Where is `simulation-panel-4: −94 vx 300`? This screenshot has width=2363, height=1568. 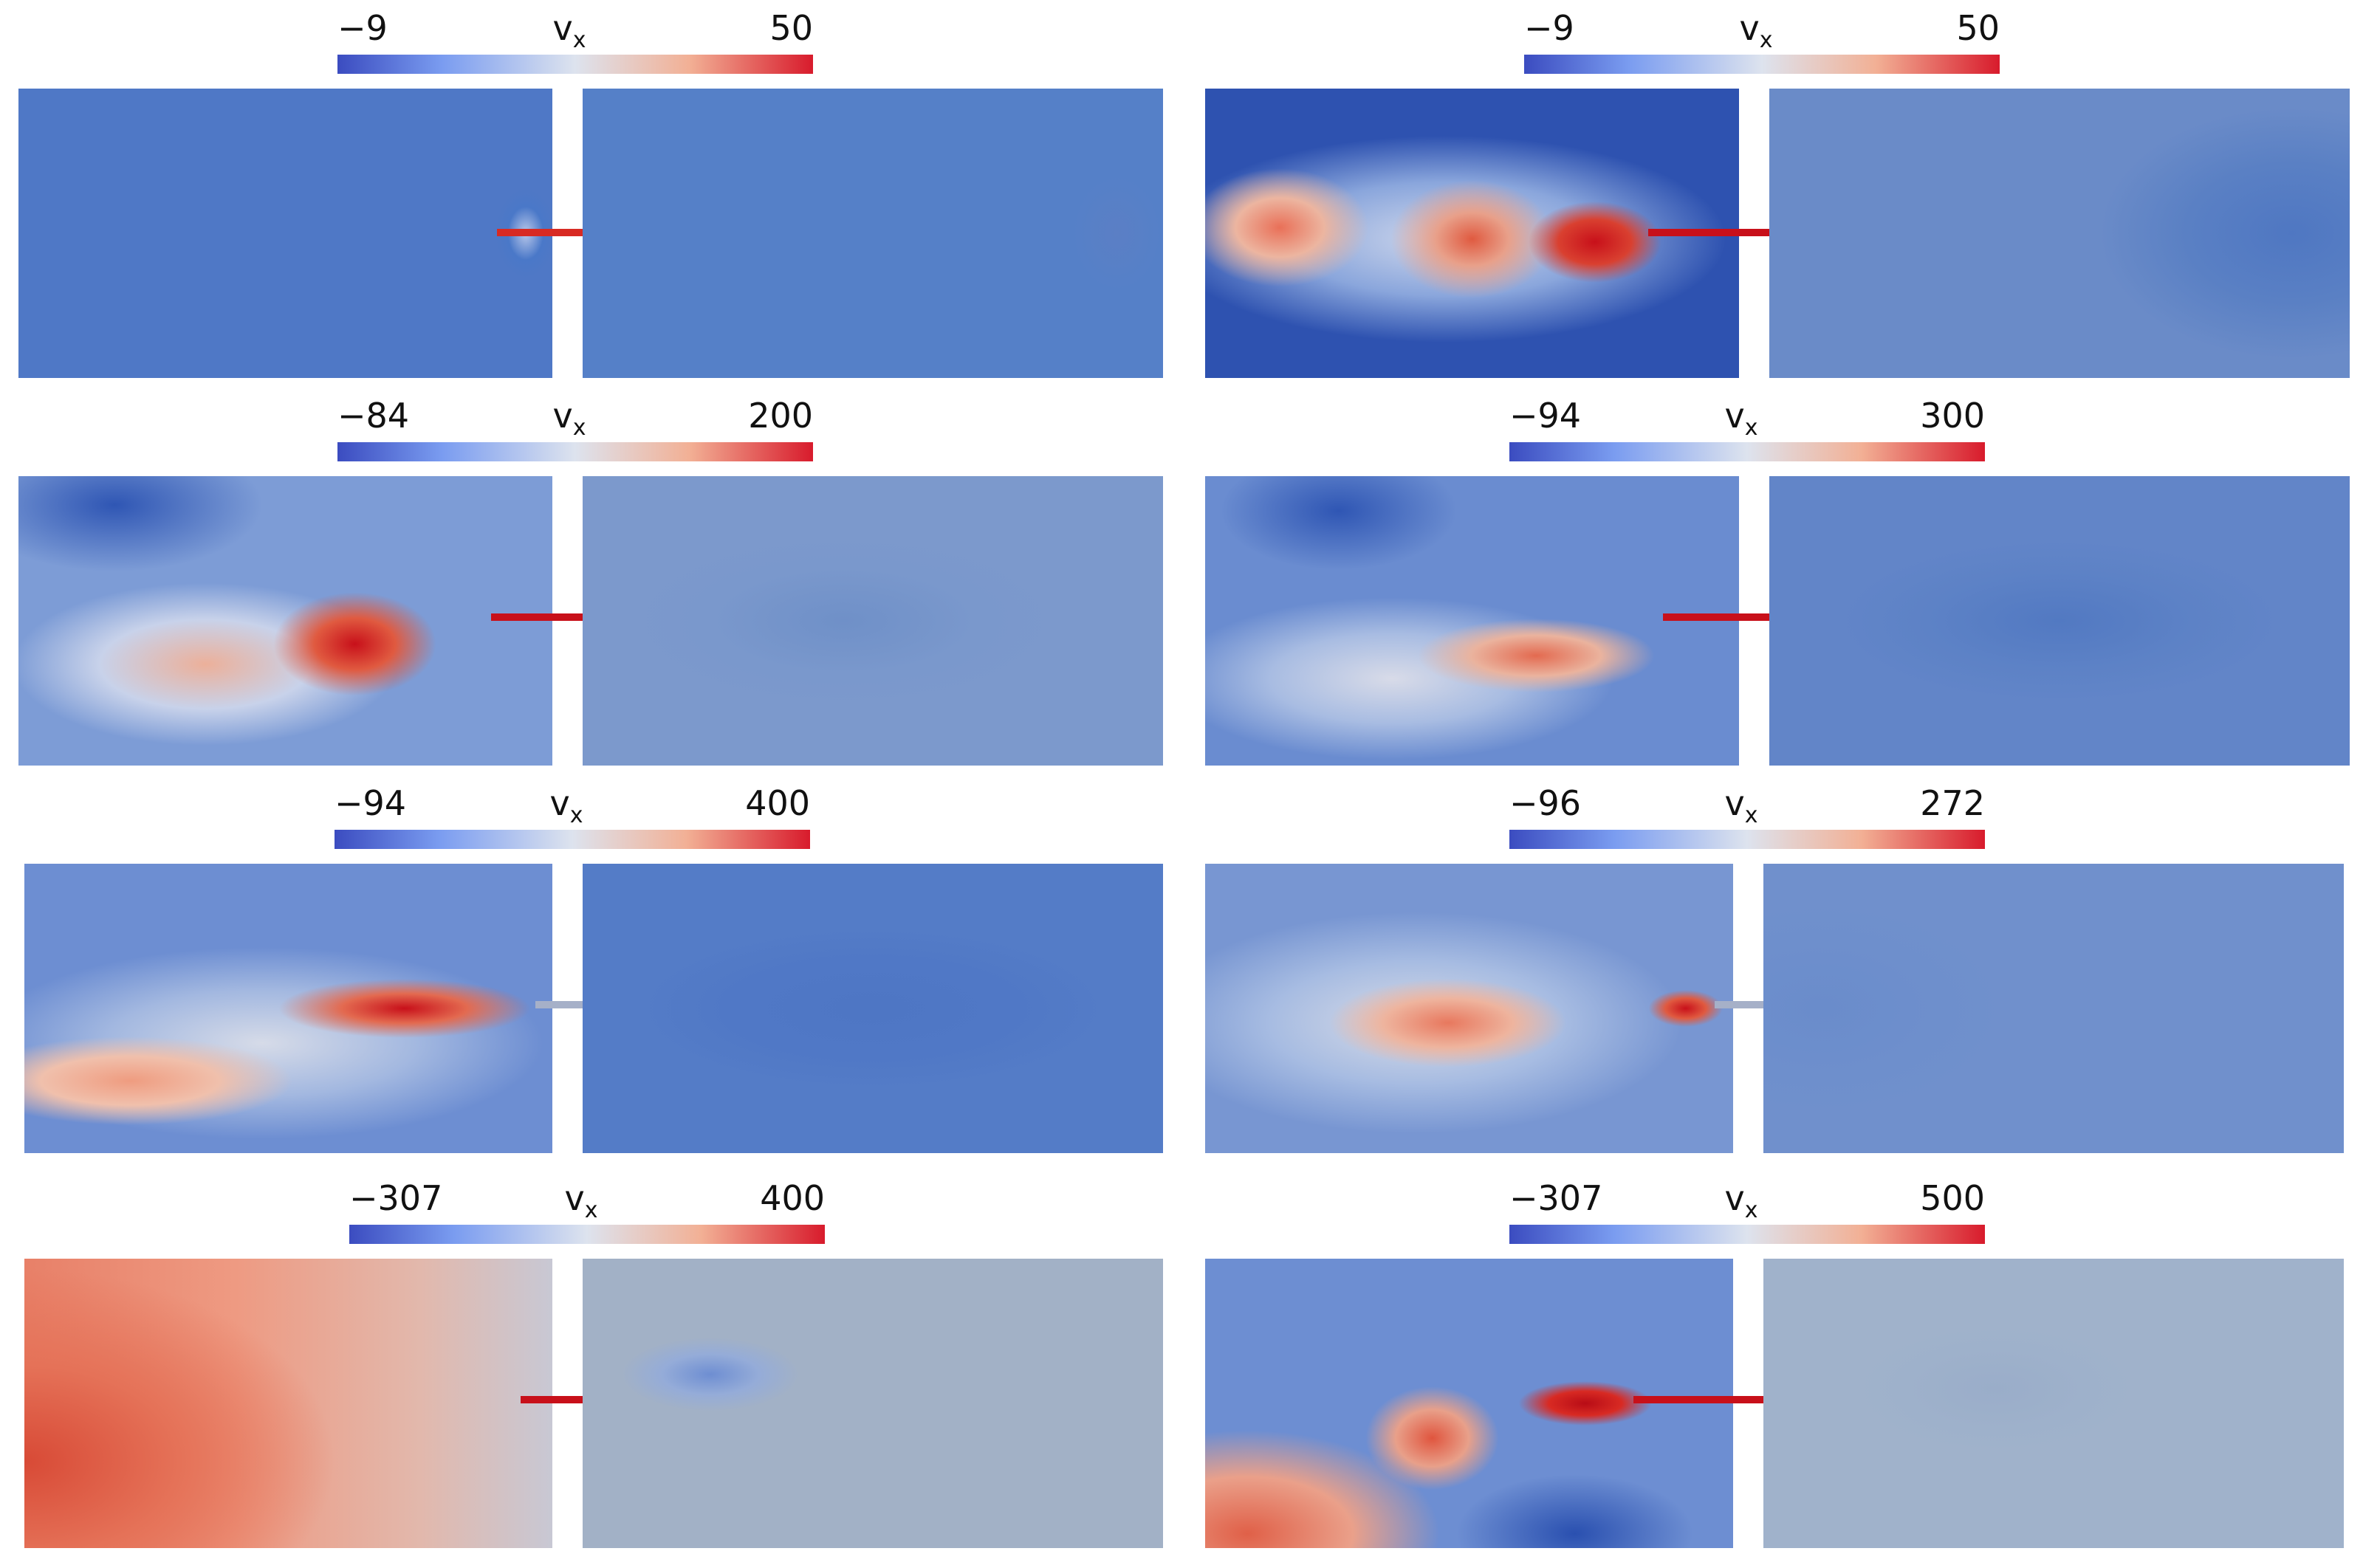 simulation-panel-4: −94 vx 300 is located at coordinates (1784, 580).